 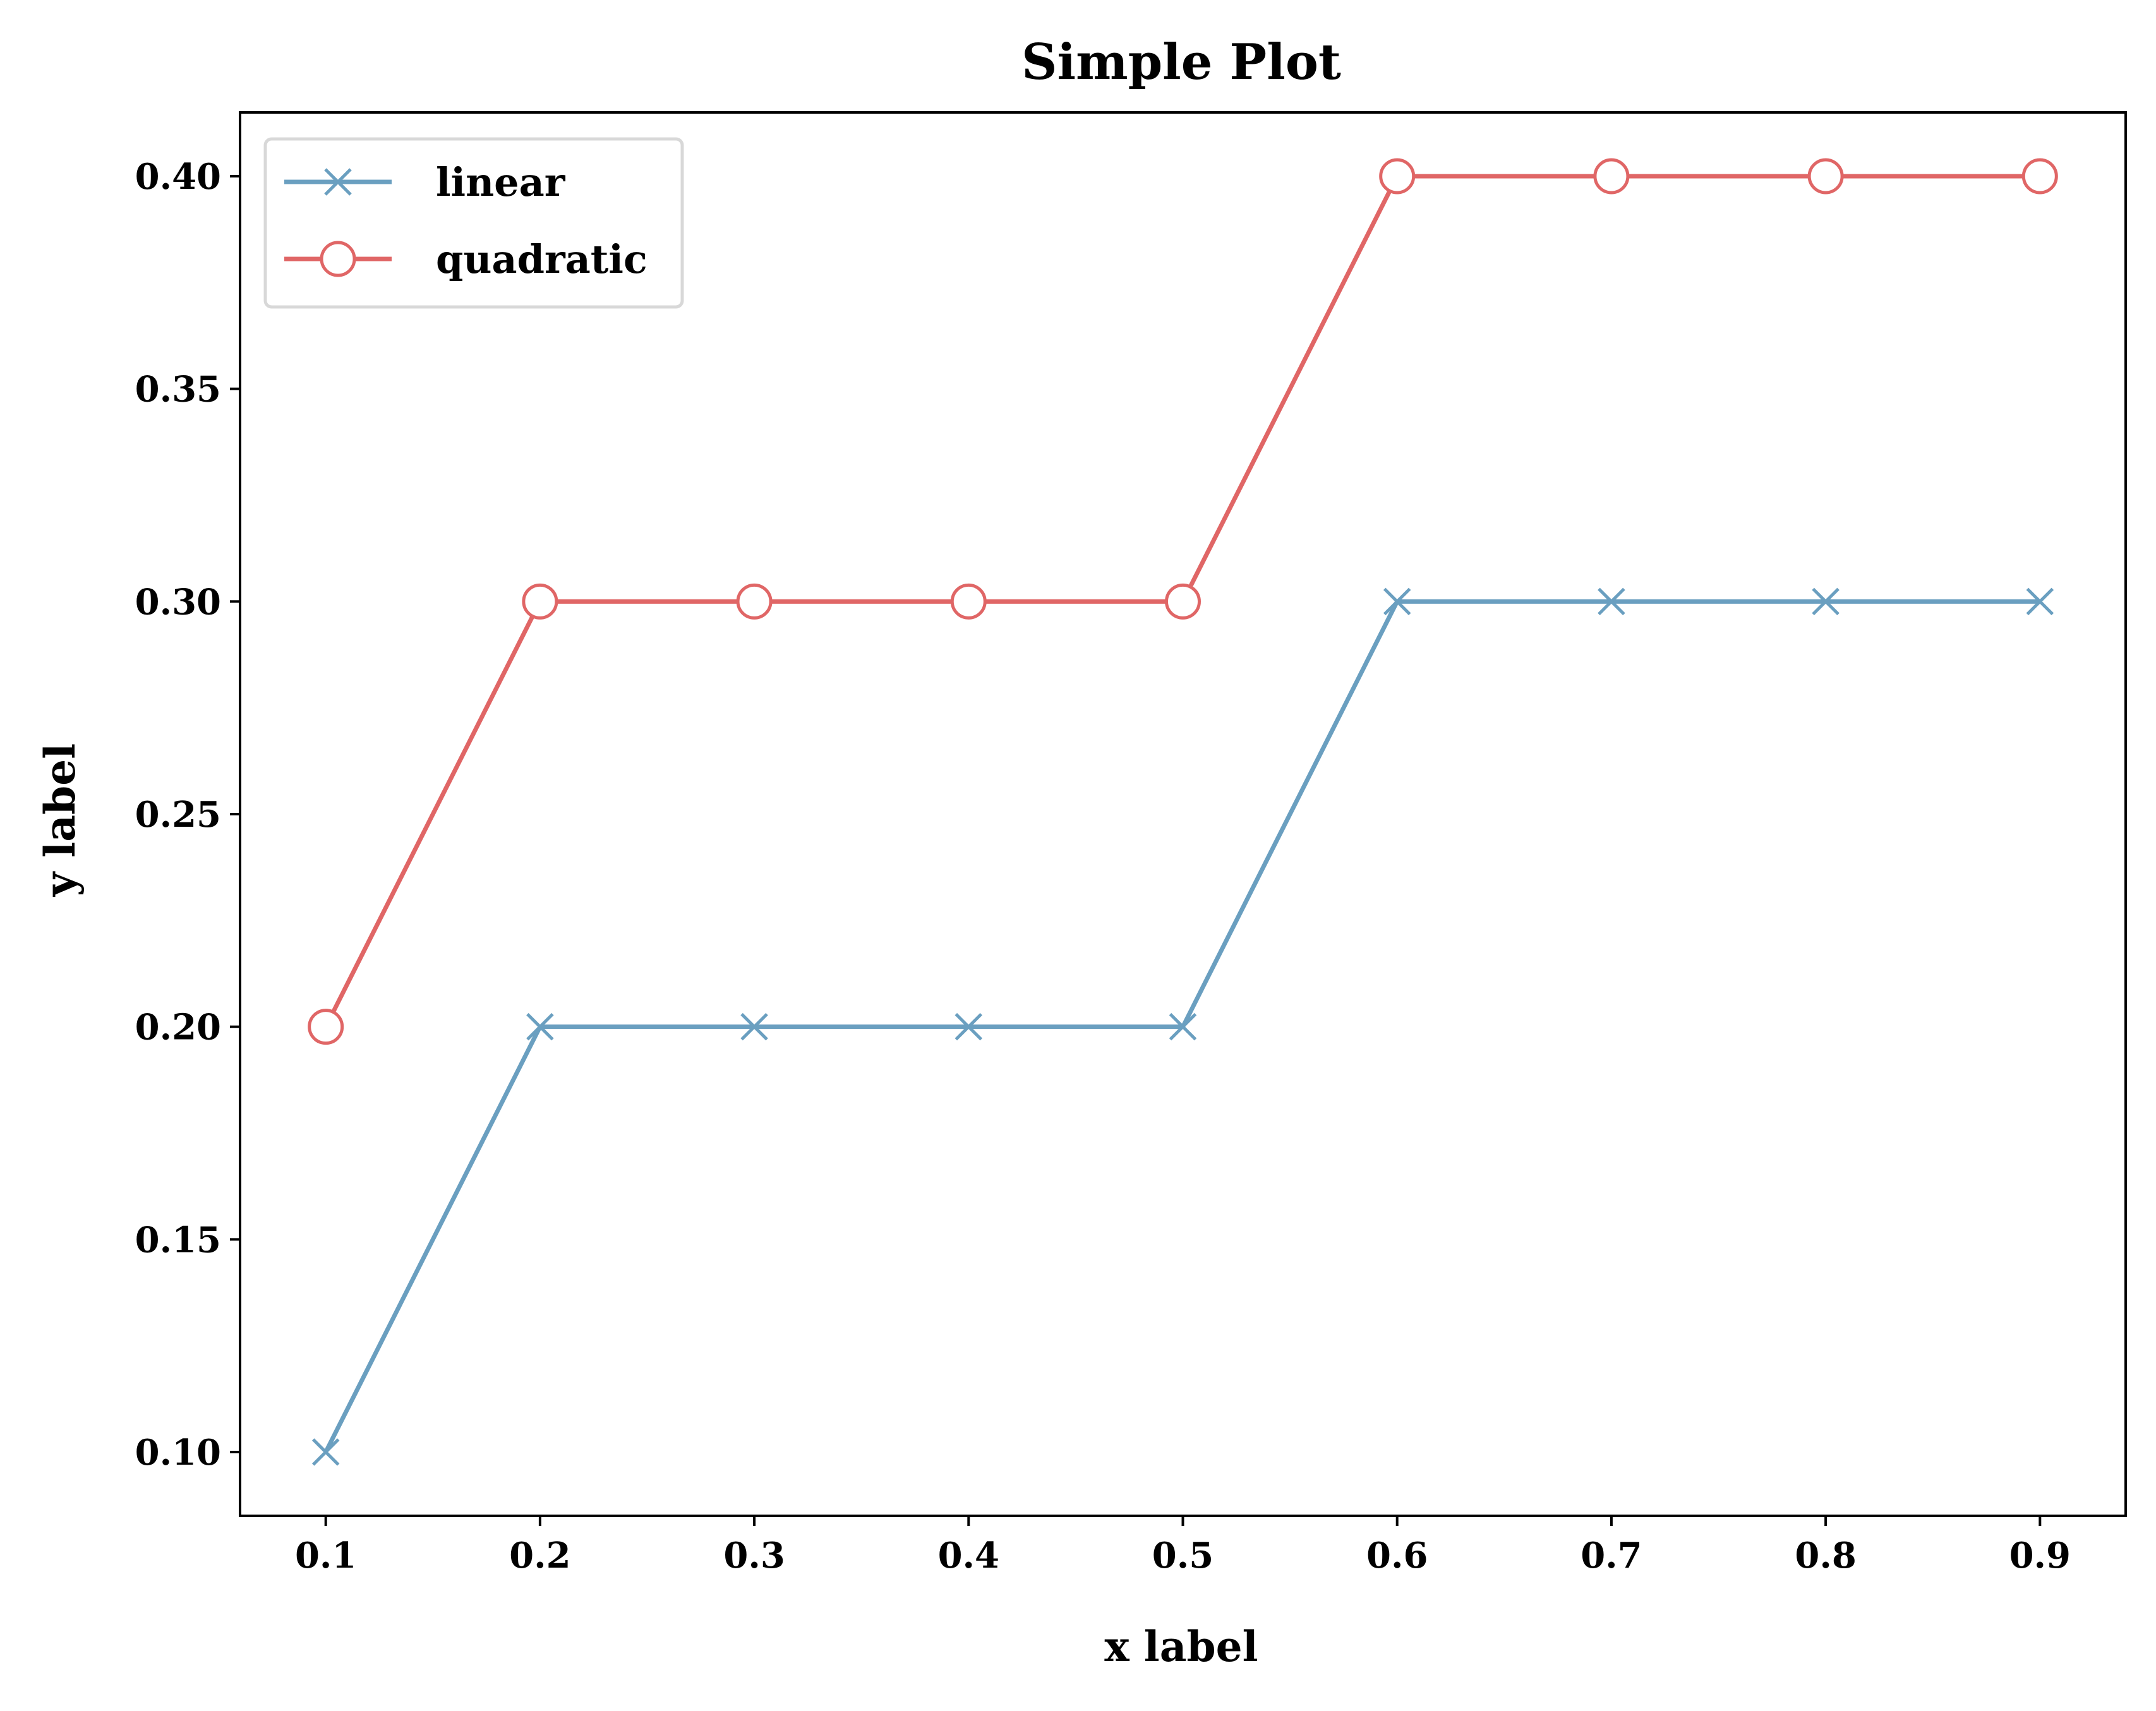 I want to click on x-tick-label: 0.3, so click(x=754, y=1555).